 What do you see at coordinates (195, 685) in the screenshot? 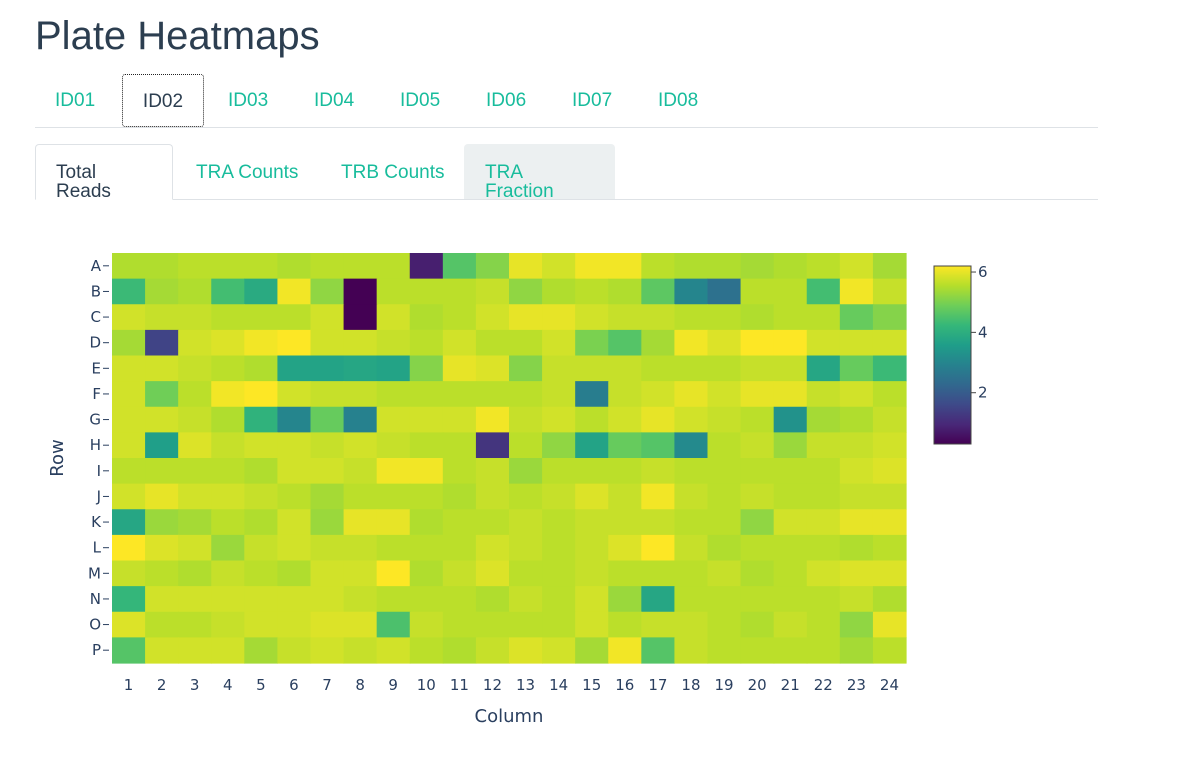
I see `x-tick-label: 3` at bounding box center [195, 685].